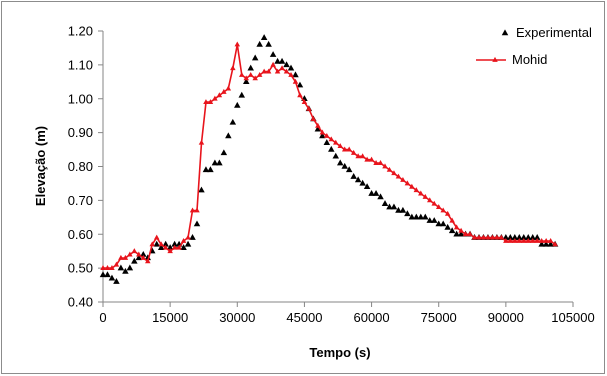 This screenshot has width=607, height=376. I want to click on y-tick-label: 0.90, so click(80, 132).